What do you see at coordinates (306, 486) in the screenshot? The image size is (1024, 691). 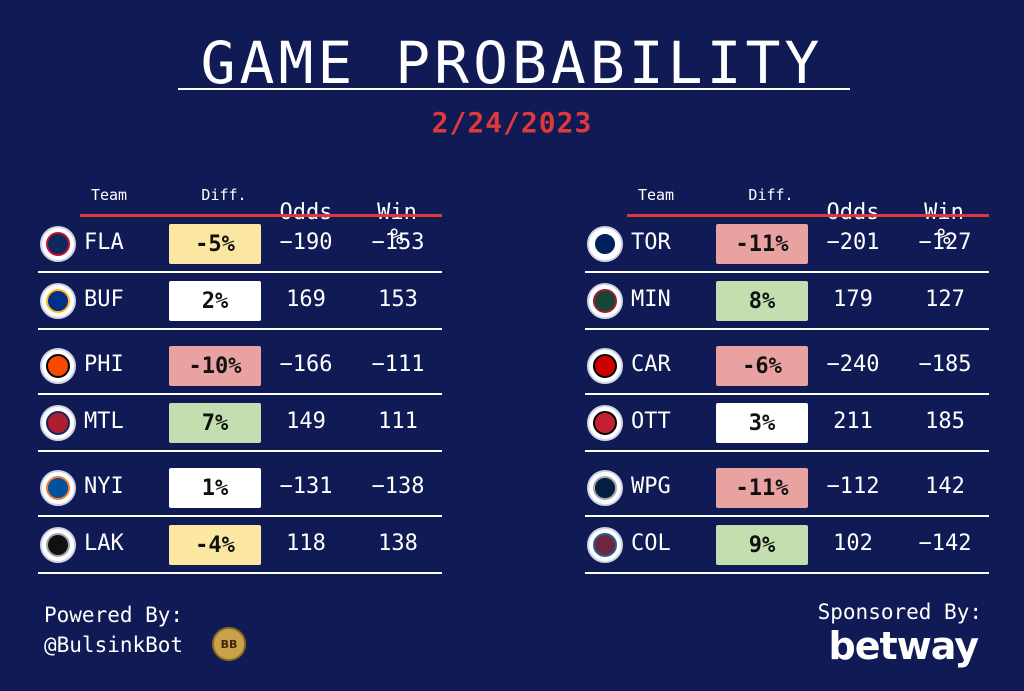 I see `odds-value: −131` at bounding box center [306, 486].